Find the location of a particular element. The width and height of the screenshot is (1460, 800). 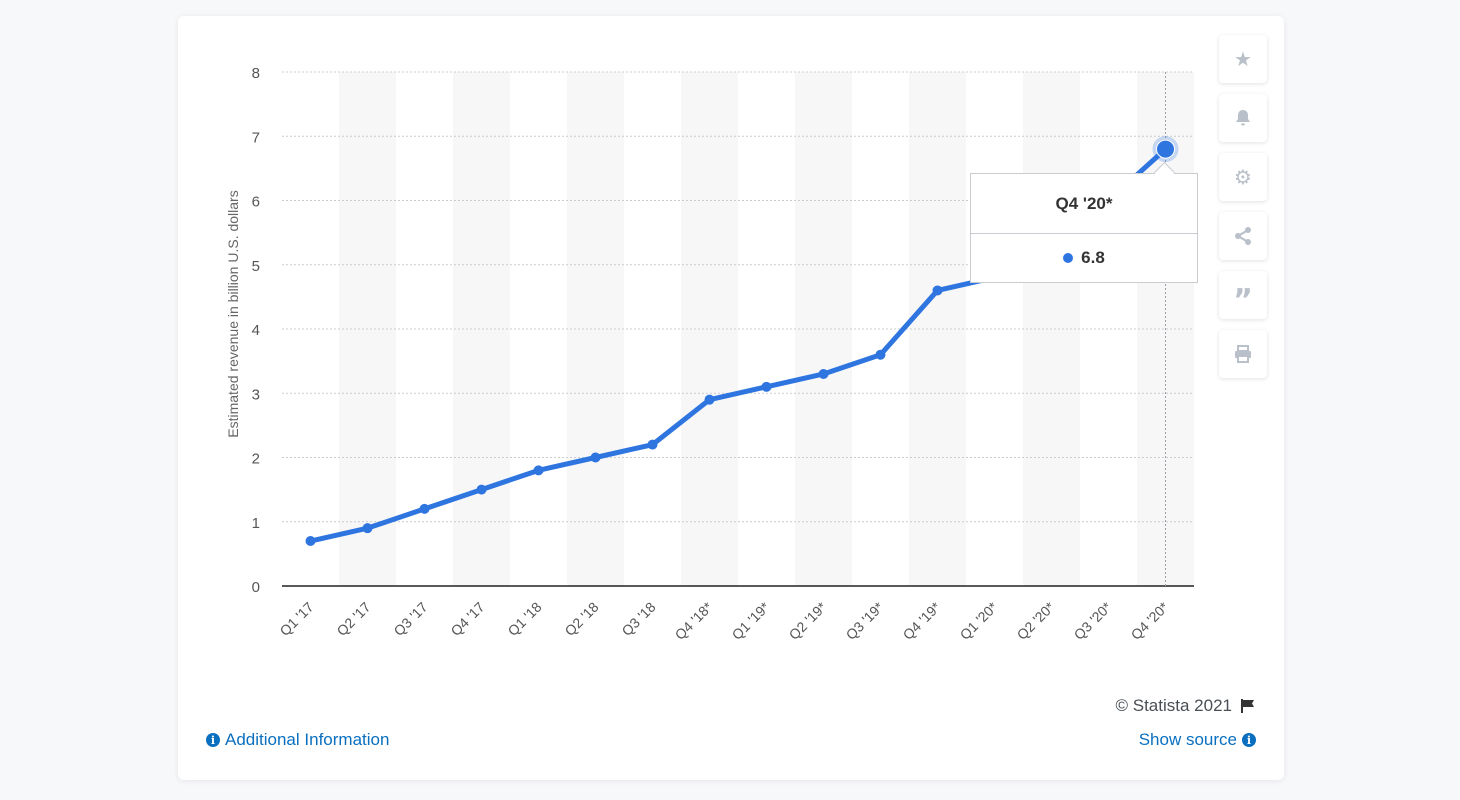

tooltip-value-row: 6.8 is located at coordinates (1084, 258).